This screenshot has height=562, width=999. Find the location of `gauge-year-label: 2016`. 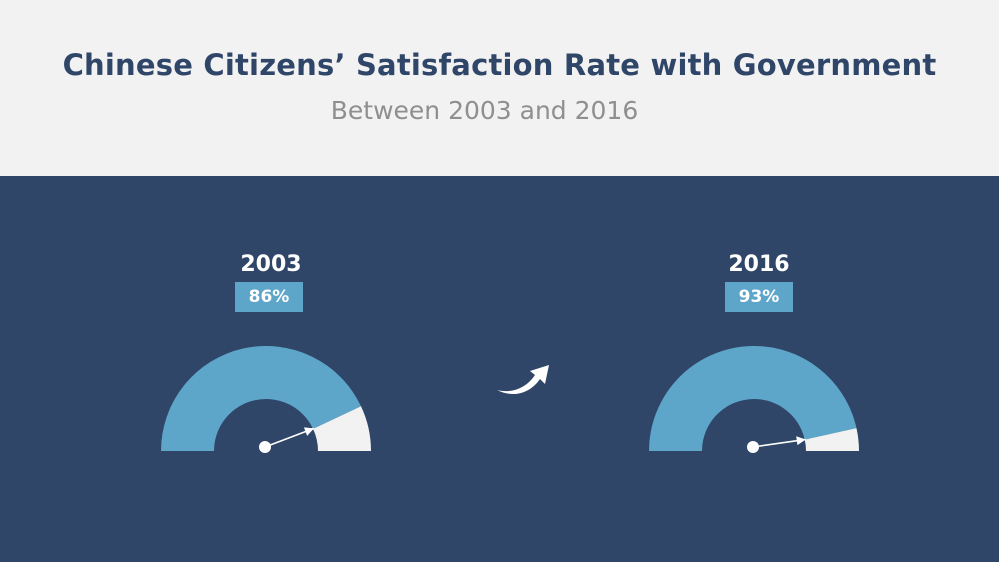

gauge-year-label: 2016 is located at coordinates (759, 264).